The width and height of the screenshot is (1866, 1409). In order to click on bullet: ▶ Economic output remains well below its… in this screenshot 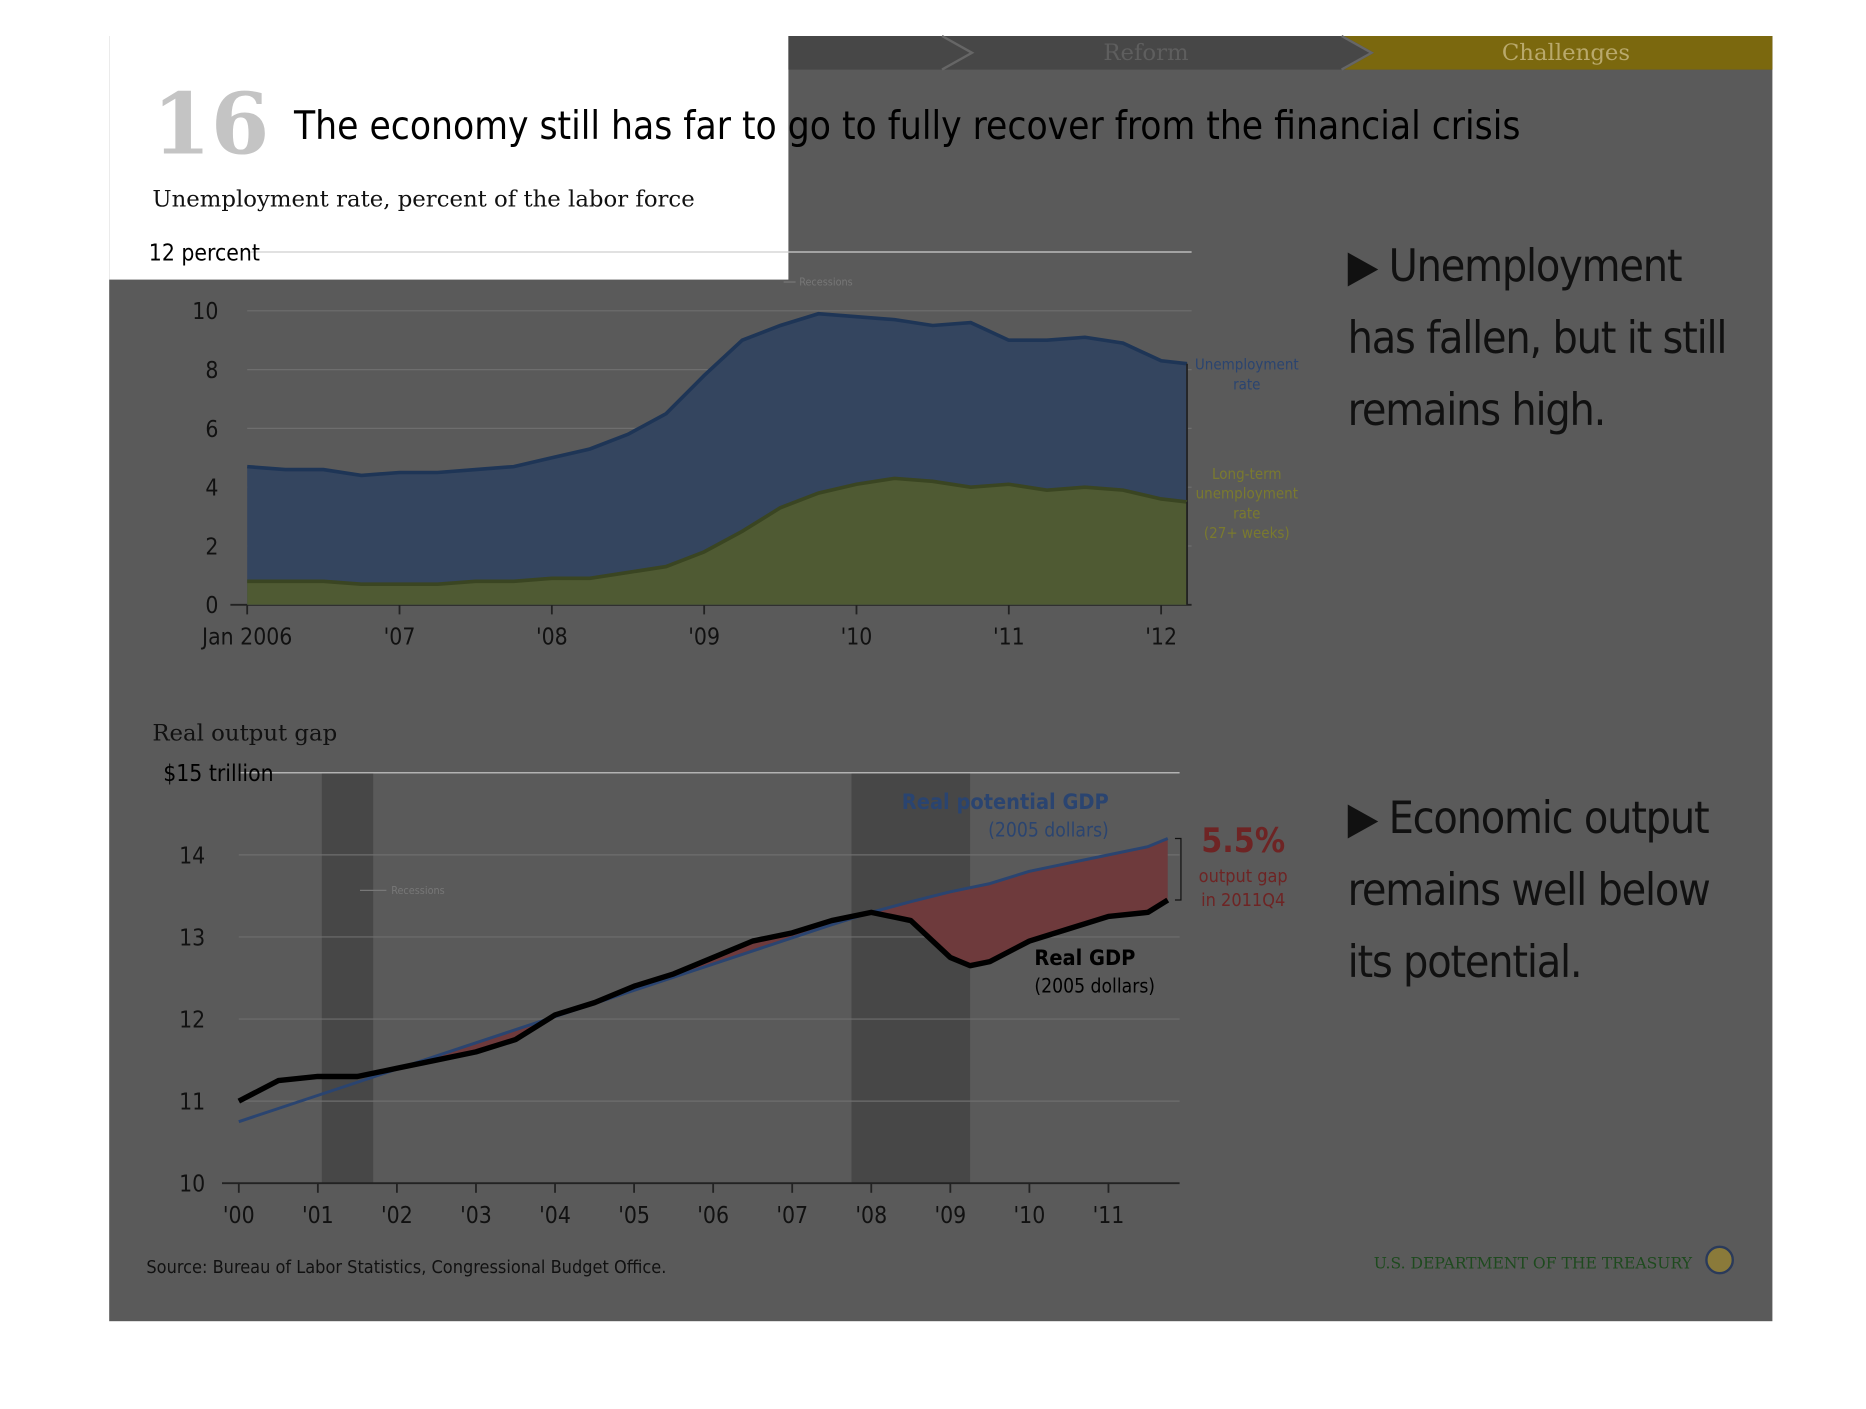, I will do `click(1529, 890)`.